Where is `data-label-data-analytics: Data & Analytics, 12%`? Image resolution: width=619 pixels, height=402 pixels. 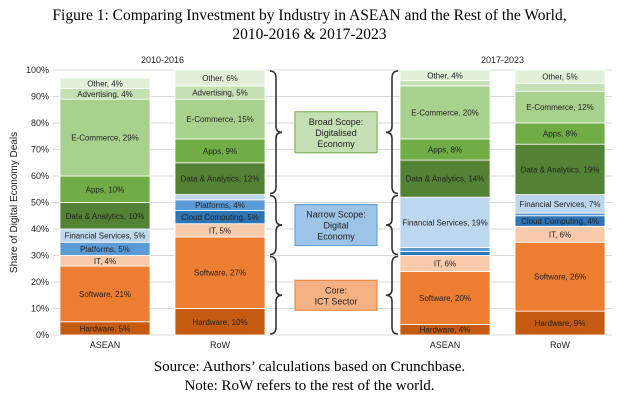
data-label-data-analytics: Data & Analytics, 12% is located at coordinates (220, 179).